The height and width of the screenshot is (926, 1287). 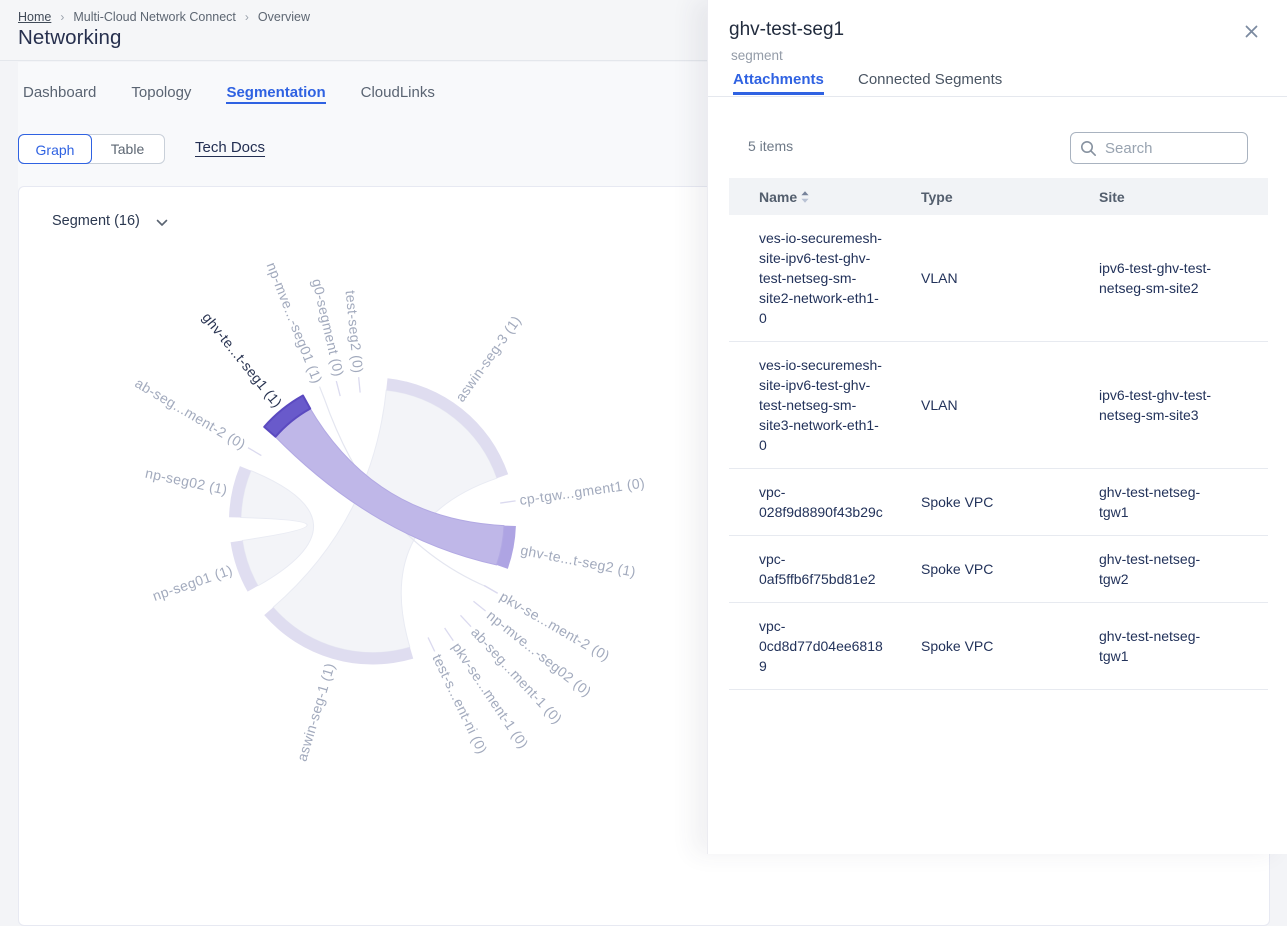 I want to click on svg-text: cp-tgw...gment1 (0), so click(x=581, y=491).